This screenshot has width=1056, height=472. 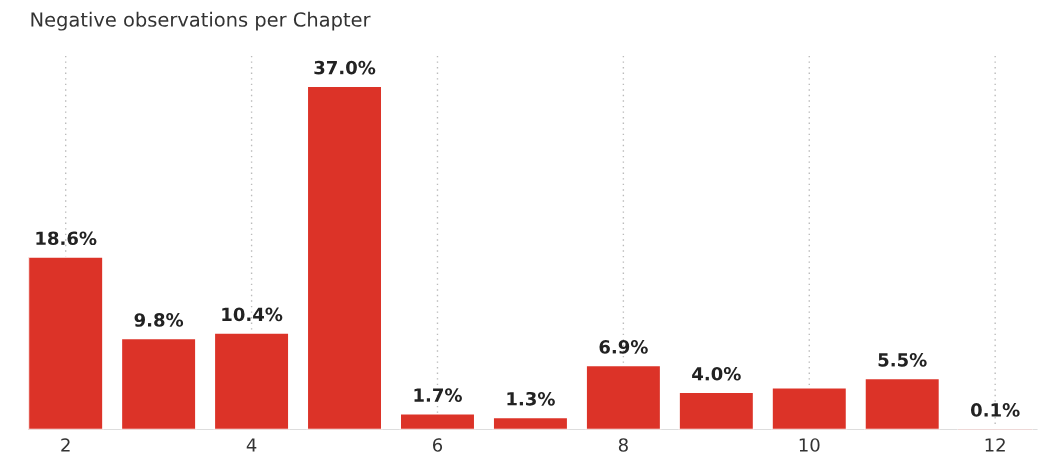 What do you see at coordinates (995, 445) in the screenshot?
I see `x-tick-label: 12` at bounding box center [995, 445].